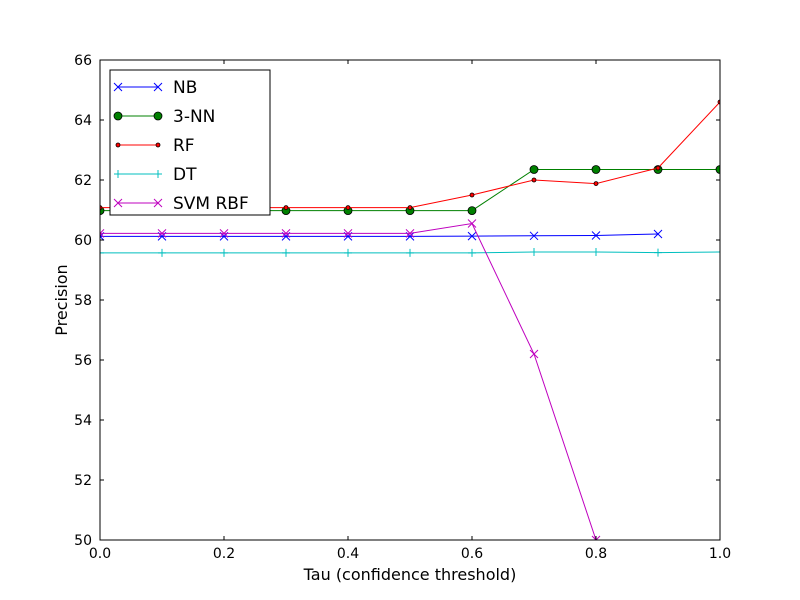  I want to click on x-tick-label: 0.6, so click(472, 554).